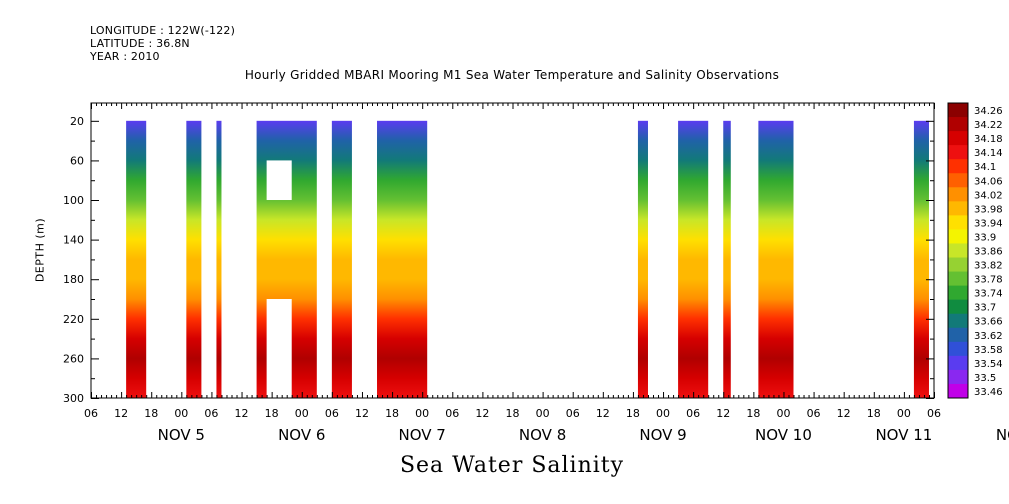 This screenshot has height=504, width=1009. What do you see at coordinates (422, 435) in the screenshot?
I see `x-day-label: NOV 7` at bounding box center [422, 435].